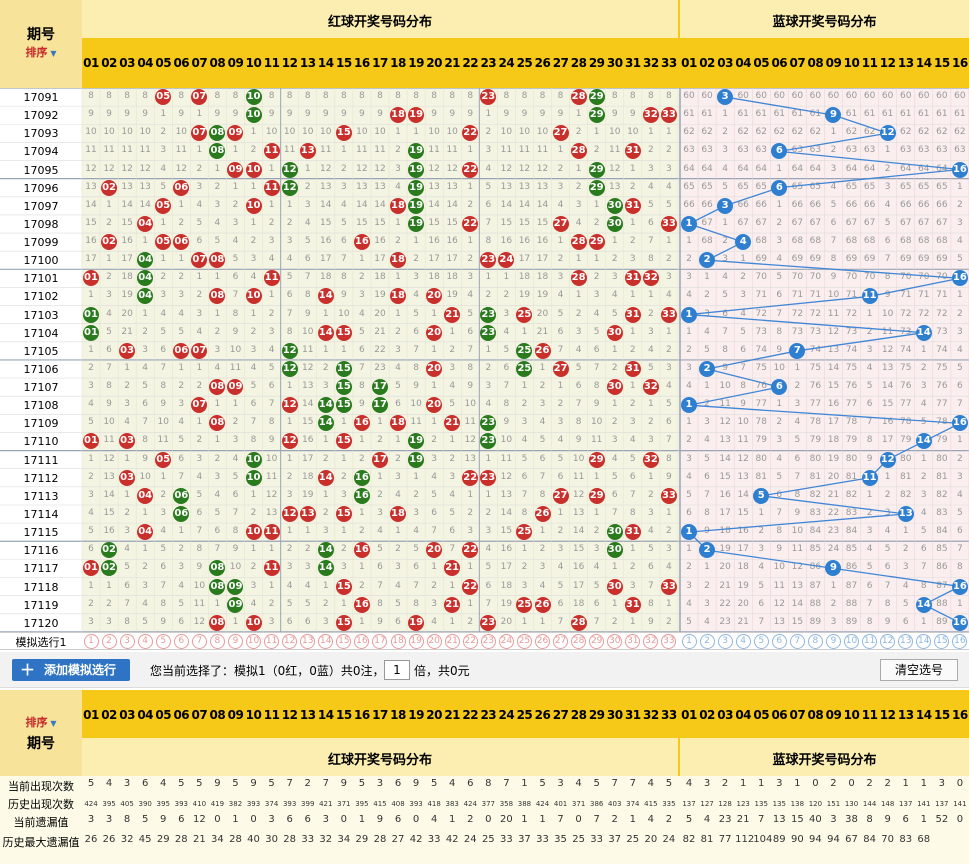 Image resolution: width=969 pixels, height=864 pixels. I want to click on sim-red-ball: 27, so click(561, 641).